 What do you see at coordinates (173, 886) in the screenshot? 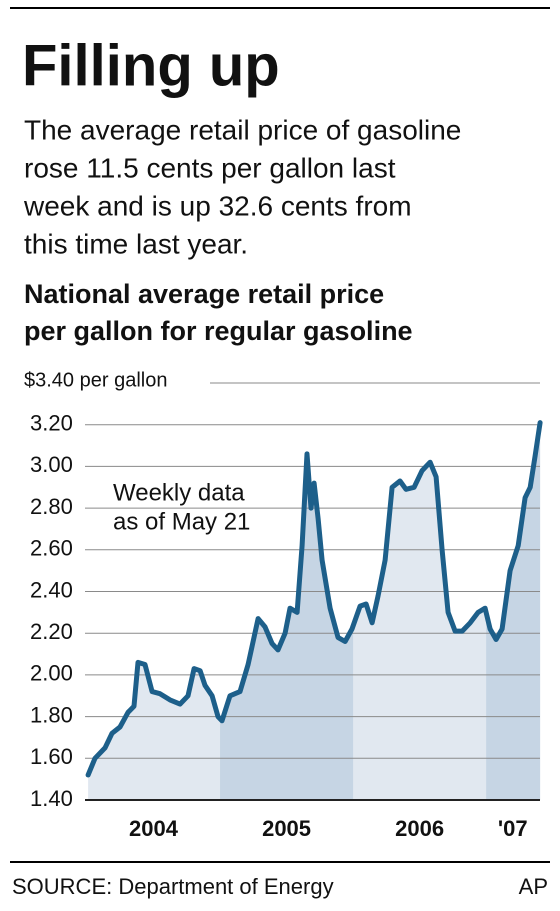
I see `source: SOURCE: Department of Energy` at bounding box center [173, 886].